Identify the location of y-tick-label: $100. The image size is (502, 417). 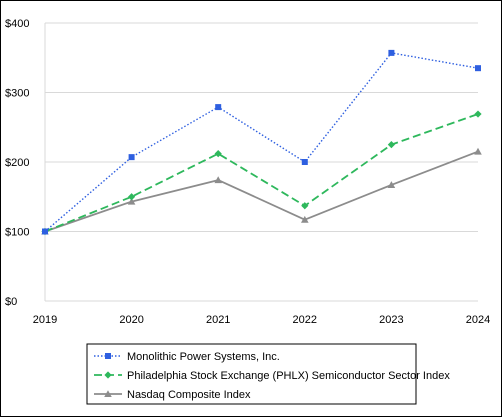
(17, 233).